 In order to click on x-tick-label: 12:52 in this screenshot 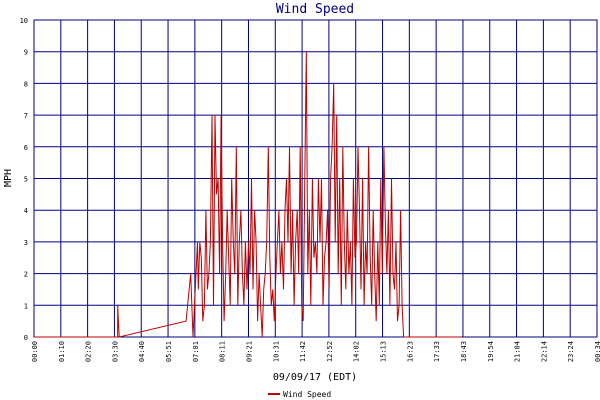, I will do `click(330, 351)`.